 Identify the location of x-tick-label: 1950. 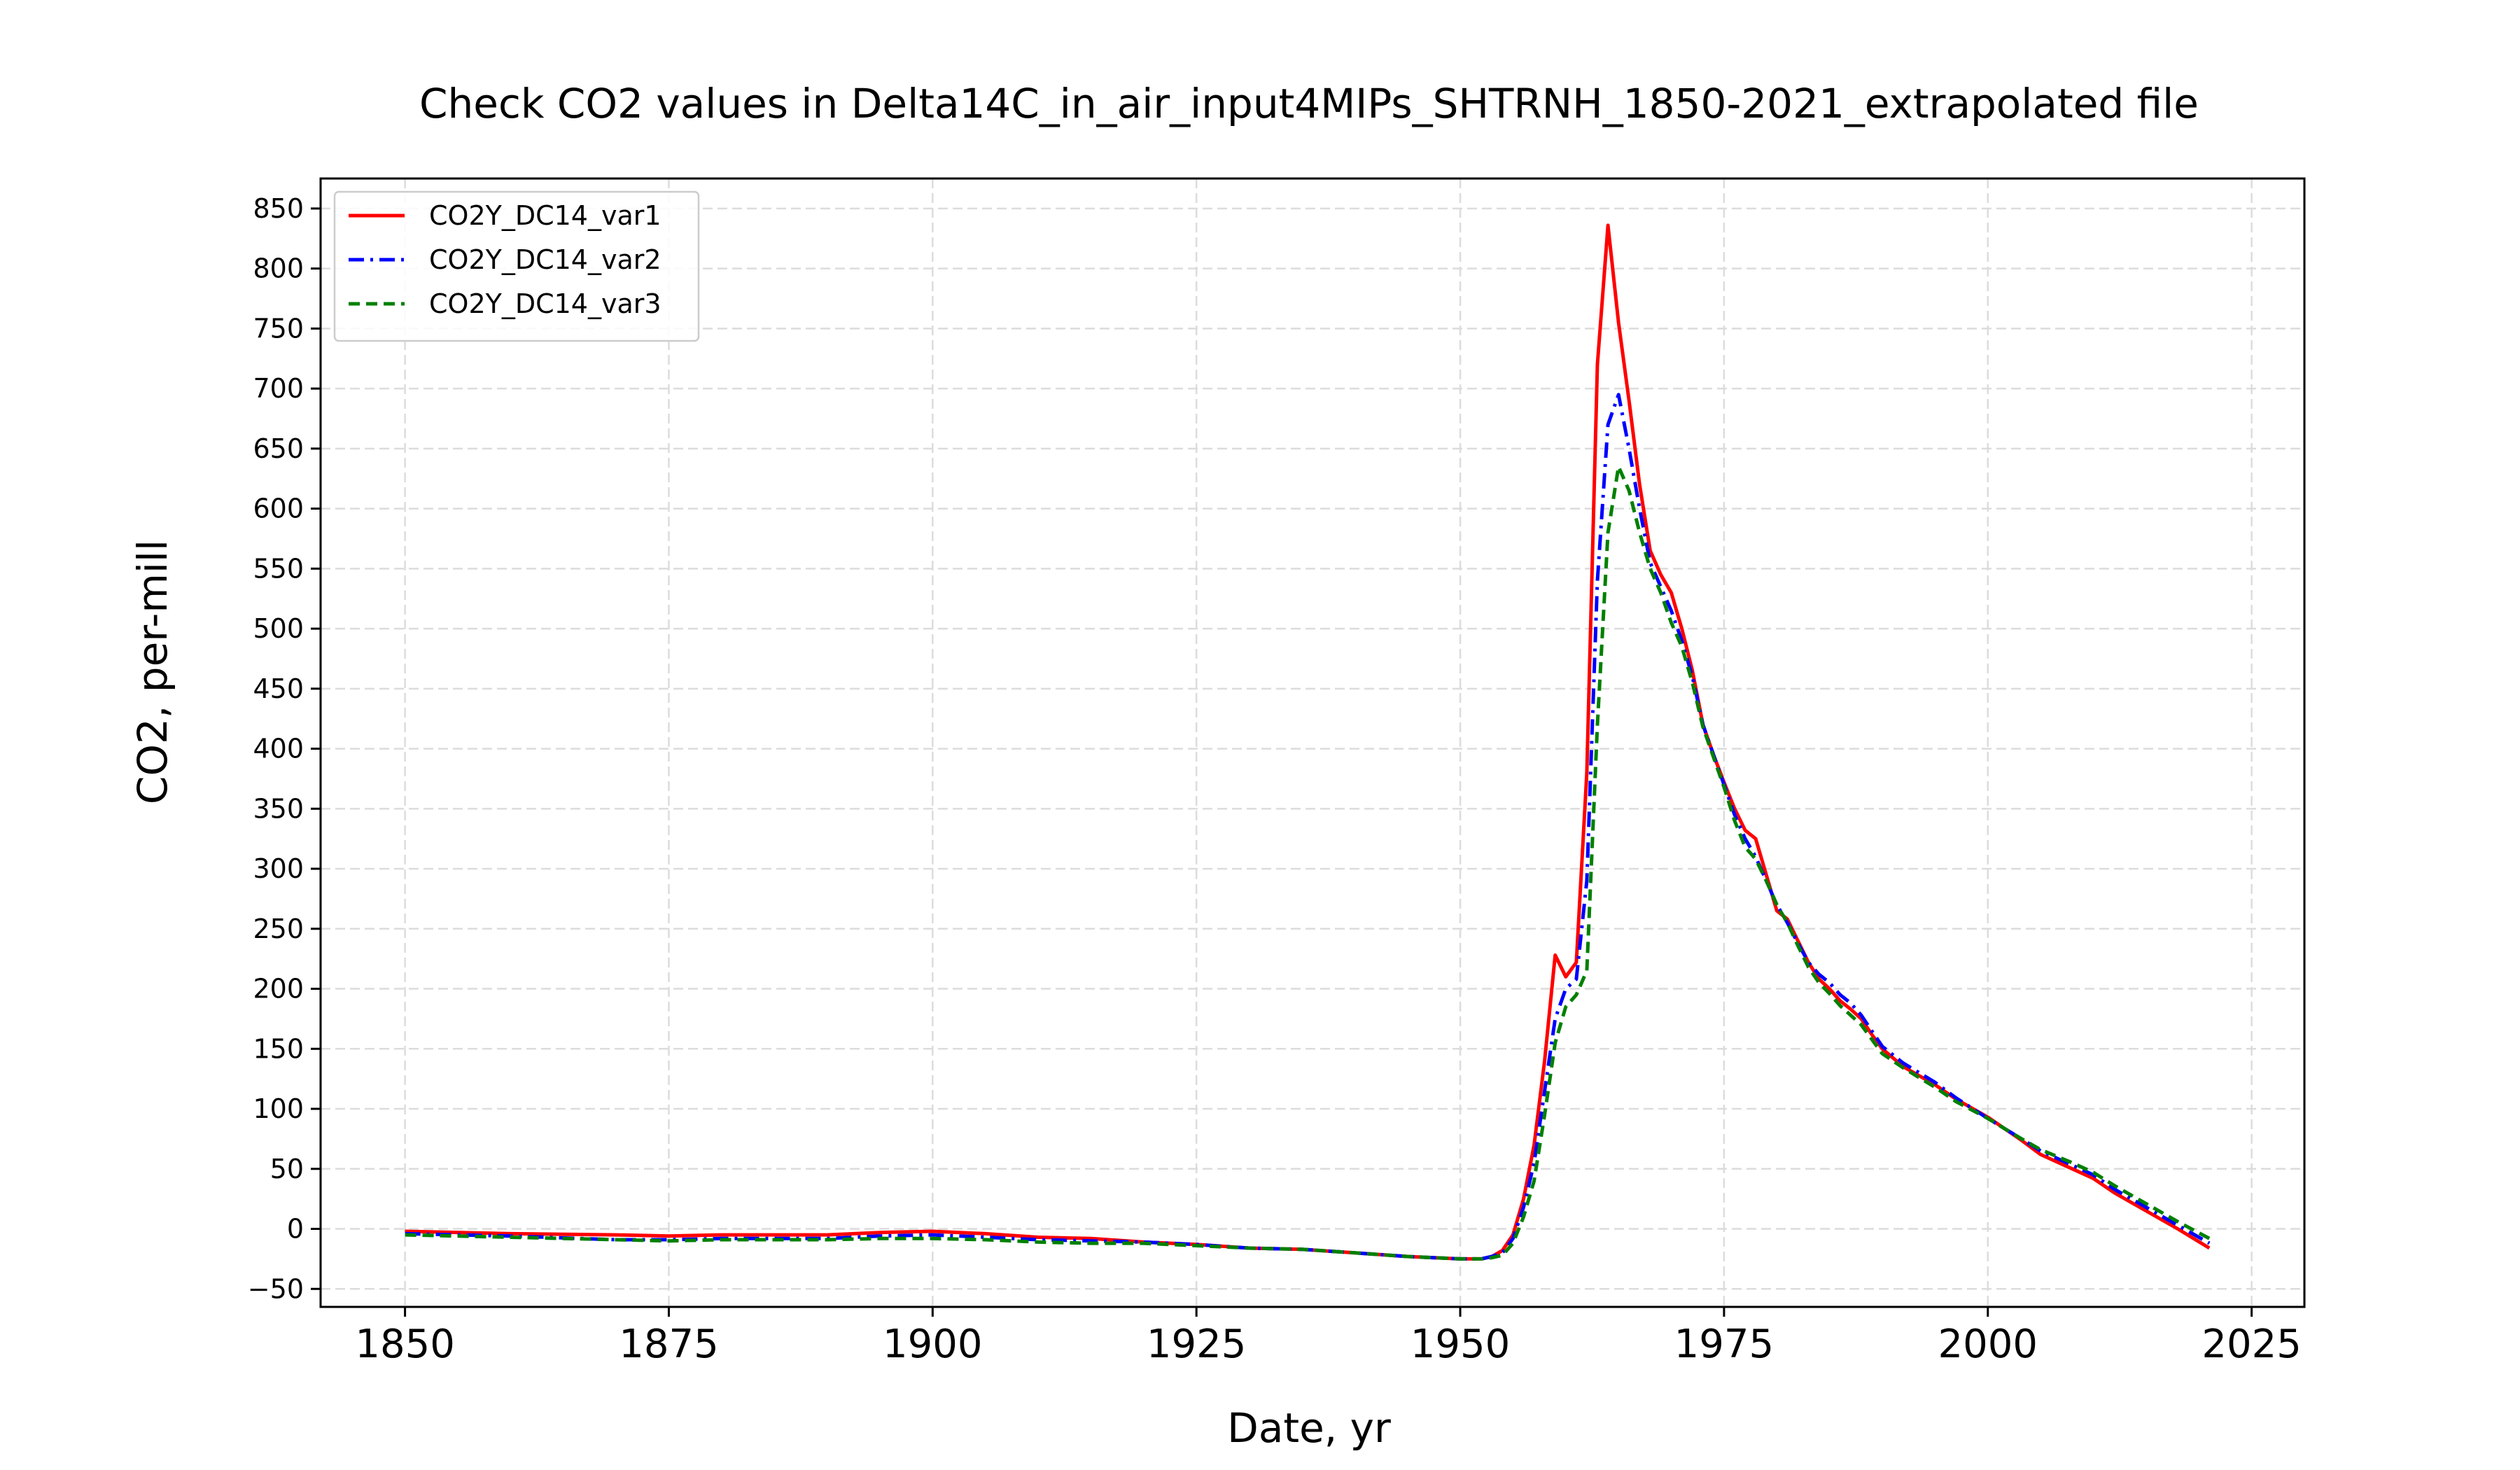
(1460, 1344).